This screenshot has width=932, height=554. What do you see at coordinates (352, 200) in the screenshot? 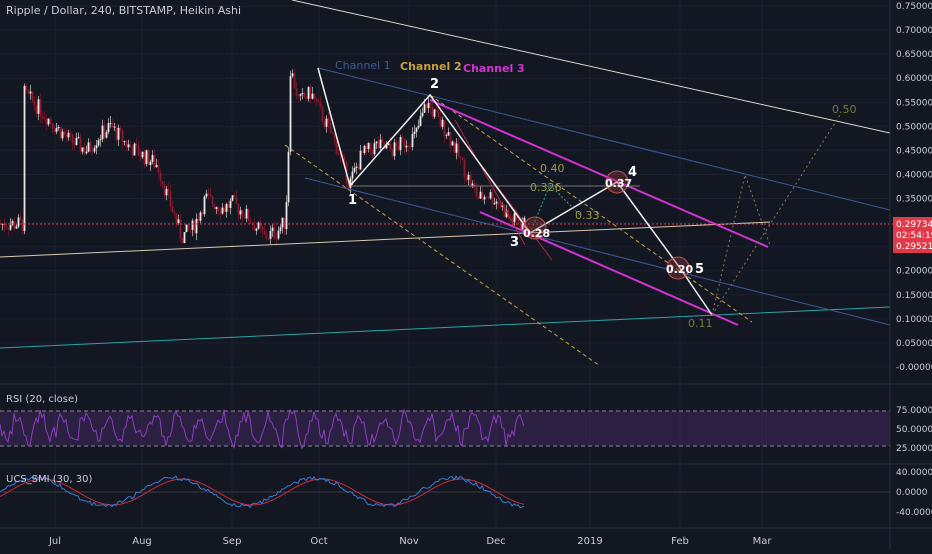
I see `wave-label-1: 1` at bounding box center [352, 200].